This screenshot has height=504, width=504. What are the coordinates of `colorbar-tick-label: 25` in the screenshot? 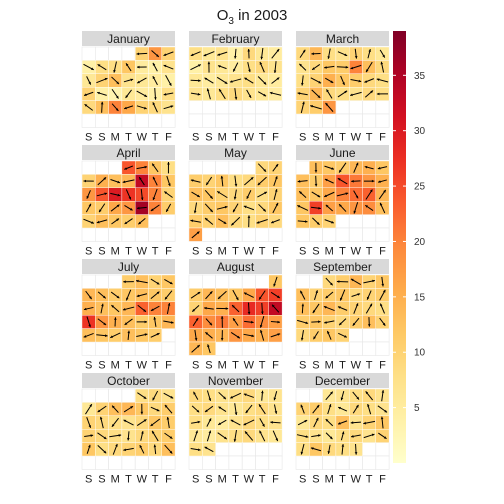 It's located at (420, 187).